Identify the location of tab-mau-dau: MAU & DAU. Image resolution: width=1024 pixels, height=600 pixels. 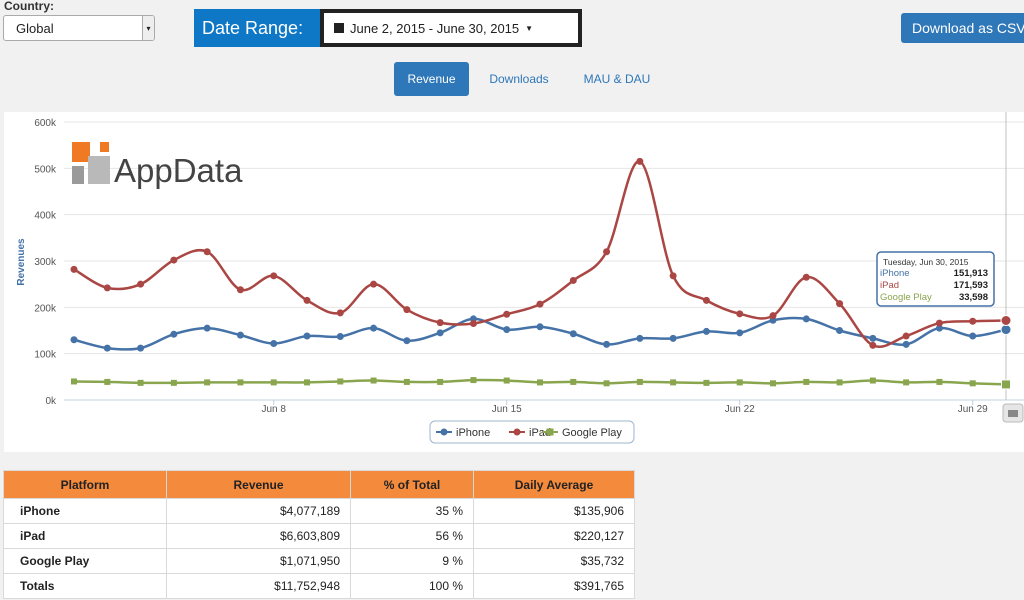
(617, 79).